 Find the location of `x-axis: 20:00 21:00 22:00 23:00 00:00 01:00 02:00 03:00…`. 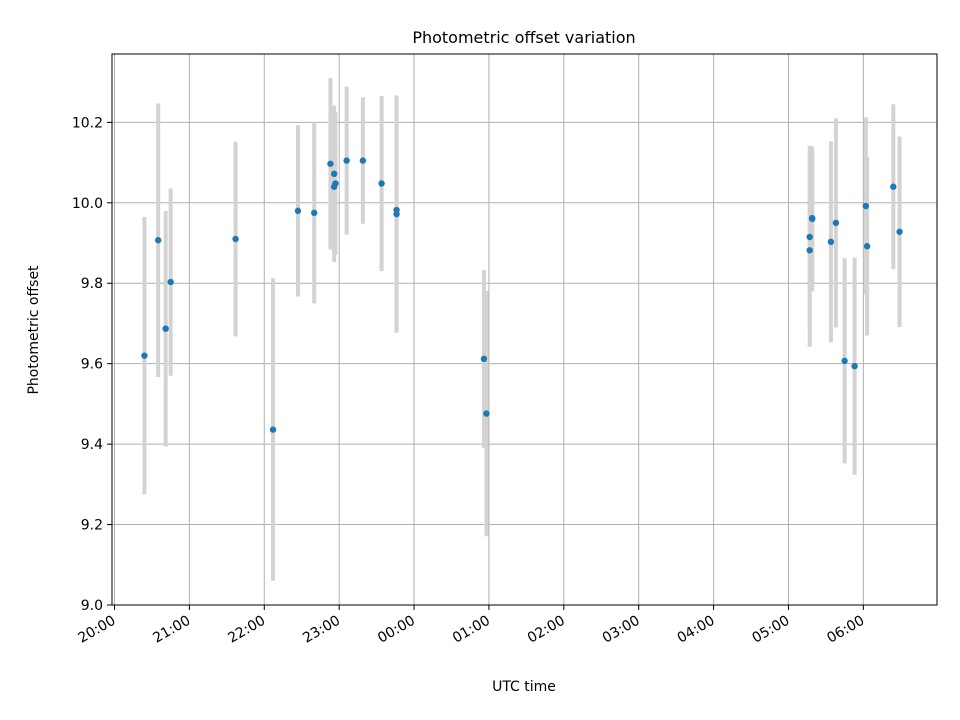

x-axis: 20:00 21:00 22:00 23:00 00:00 01:00 02:00 03:00… is located at coordinates (471, 626).